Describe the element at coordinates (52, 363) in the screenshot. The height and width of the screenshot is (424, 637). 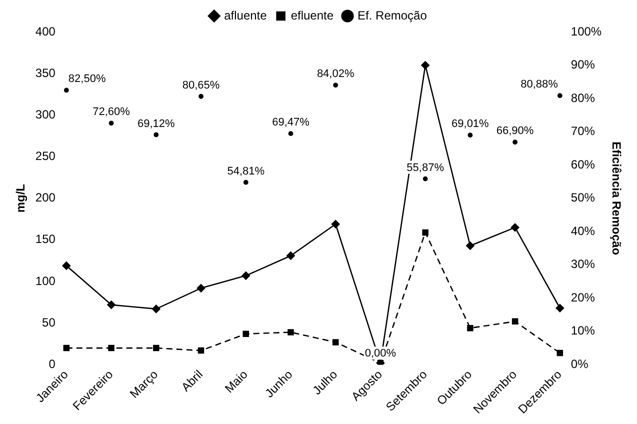
I see `y-tick-label: 0` at that location.